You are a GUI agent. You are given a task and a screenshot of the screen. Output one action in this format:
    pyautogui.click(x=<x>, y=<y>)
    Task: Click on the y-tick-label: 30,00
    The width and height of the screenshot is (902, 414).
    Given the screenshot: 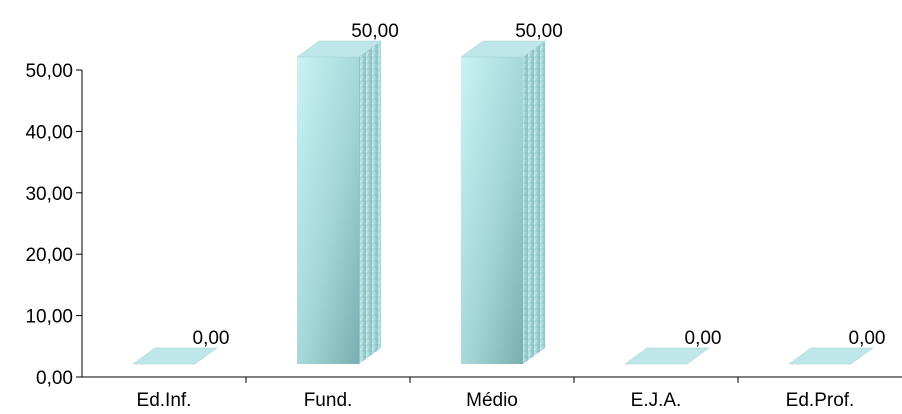 What is the action you would take?
    pyautogui.click(x=49, y=194)
    